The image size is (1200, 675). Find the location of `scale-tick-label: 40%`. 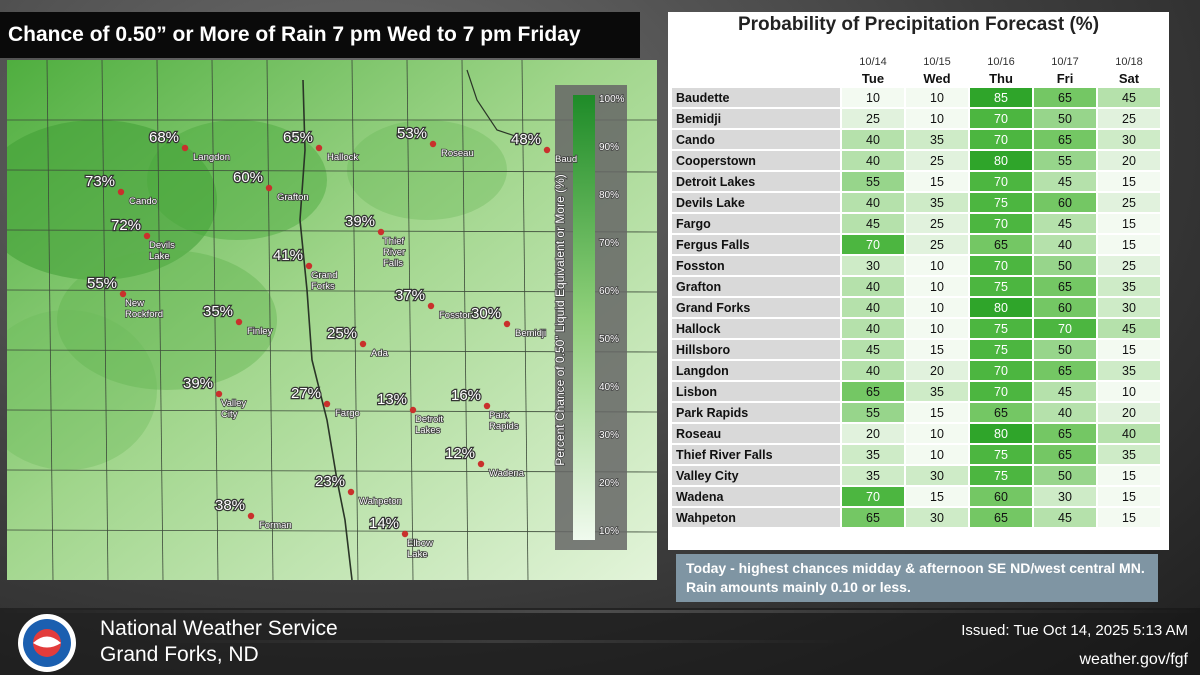

scale-tick-label: 40% is located at coordinates (609, 387).